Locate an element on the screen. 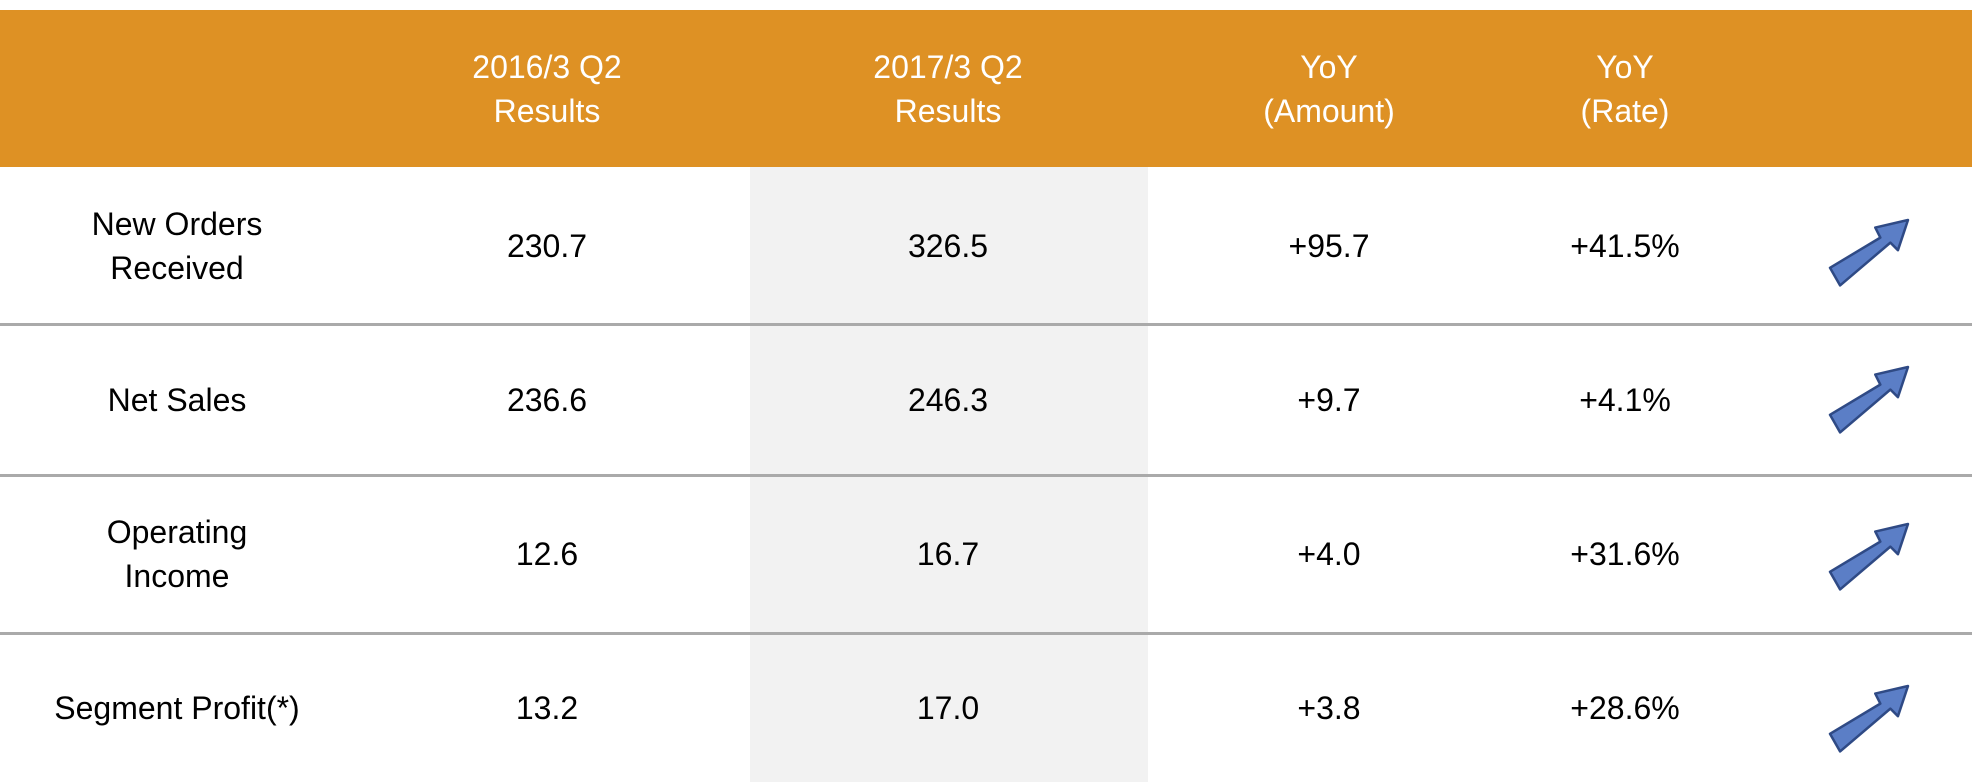 Image resolution: width=1972 pixels, height=782 pixels. column-header: 2016/3 Q2 Results is located at coordinates (547, 88).